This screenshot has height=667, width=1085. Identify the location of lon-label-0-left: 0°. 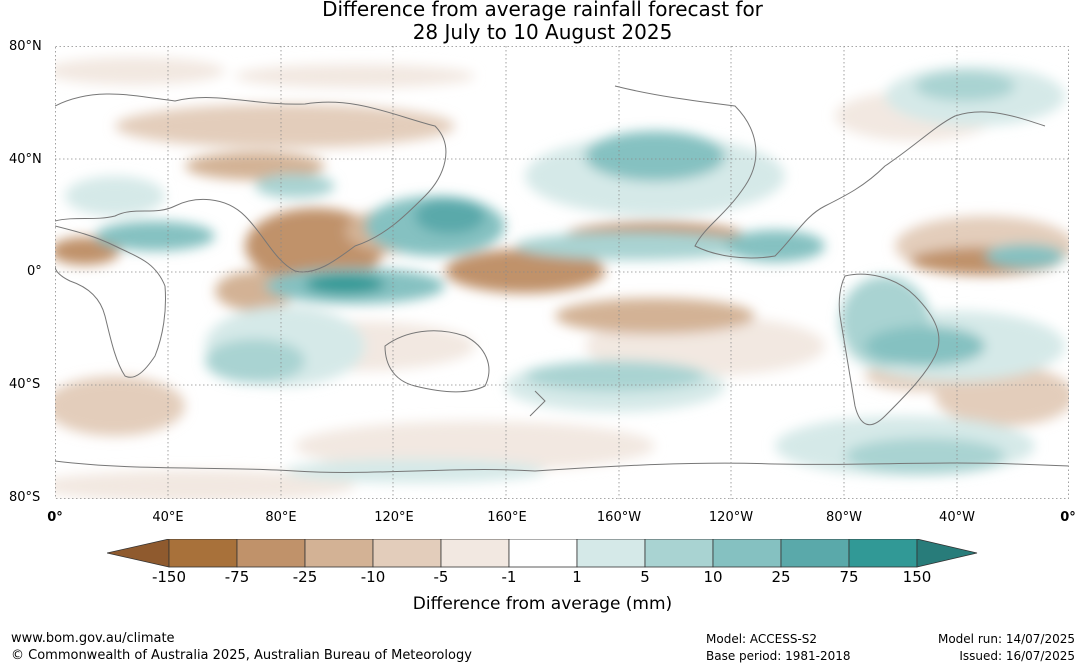
(55, 517).